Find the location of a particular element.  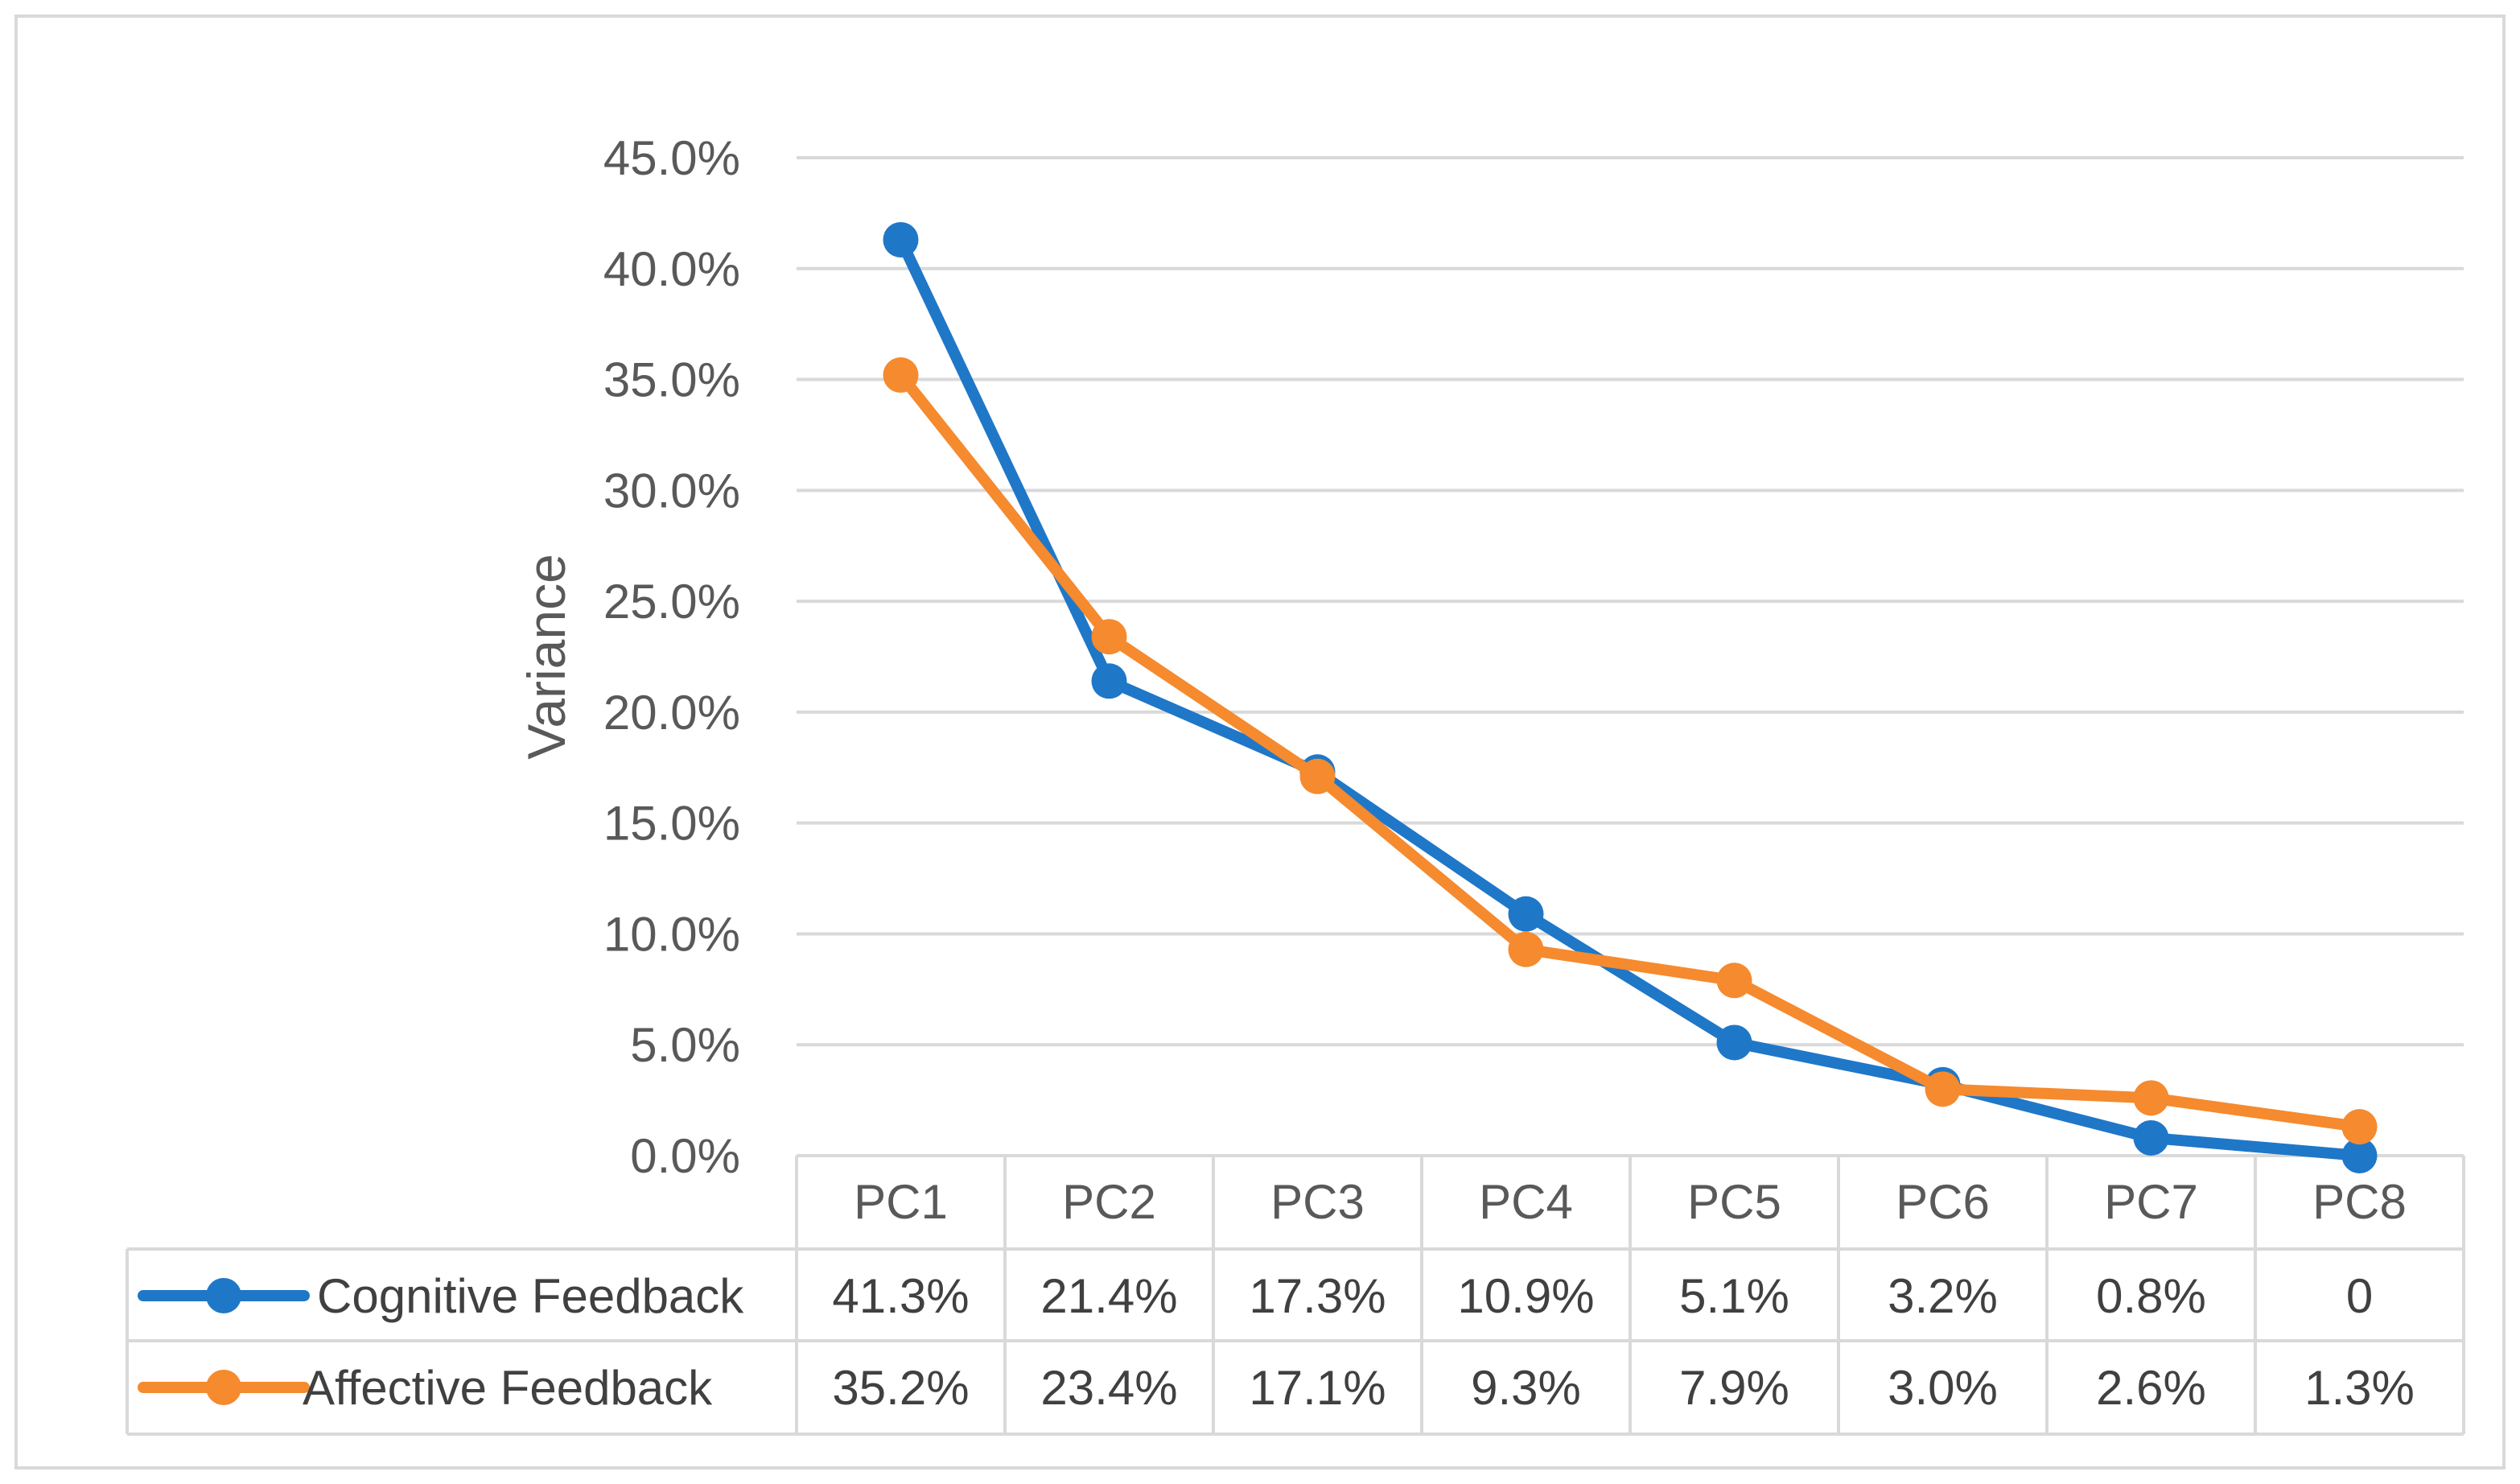

category-label: PC4 is located at coordinates (1526, 1202).